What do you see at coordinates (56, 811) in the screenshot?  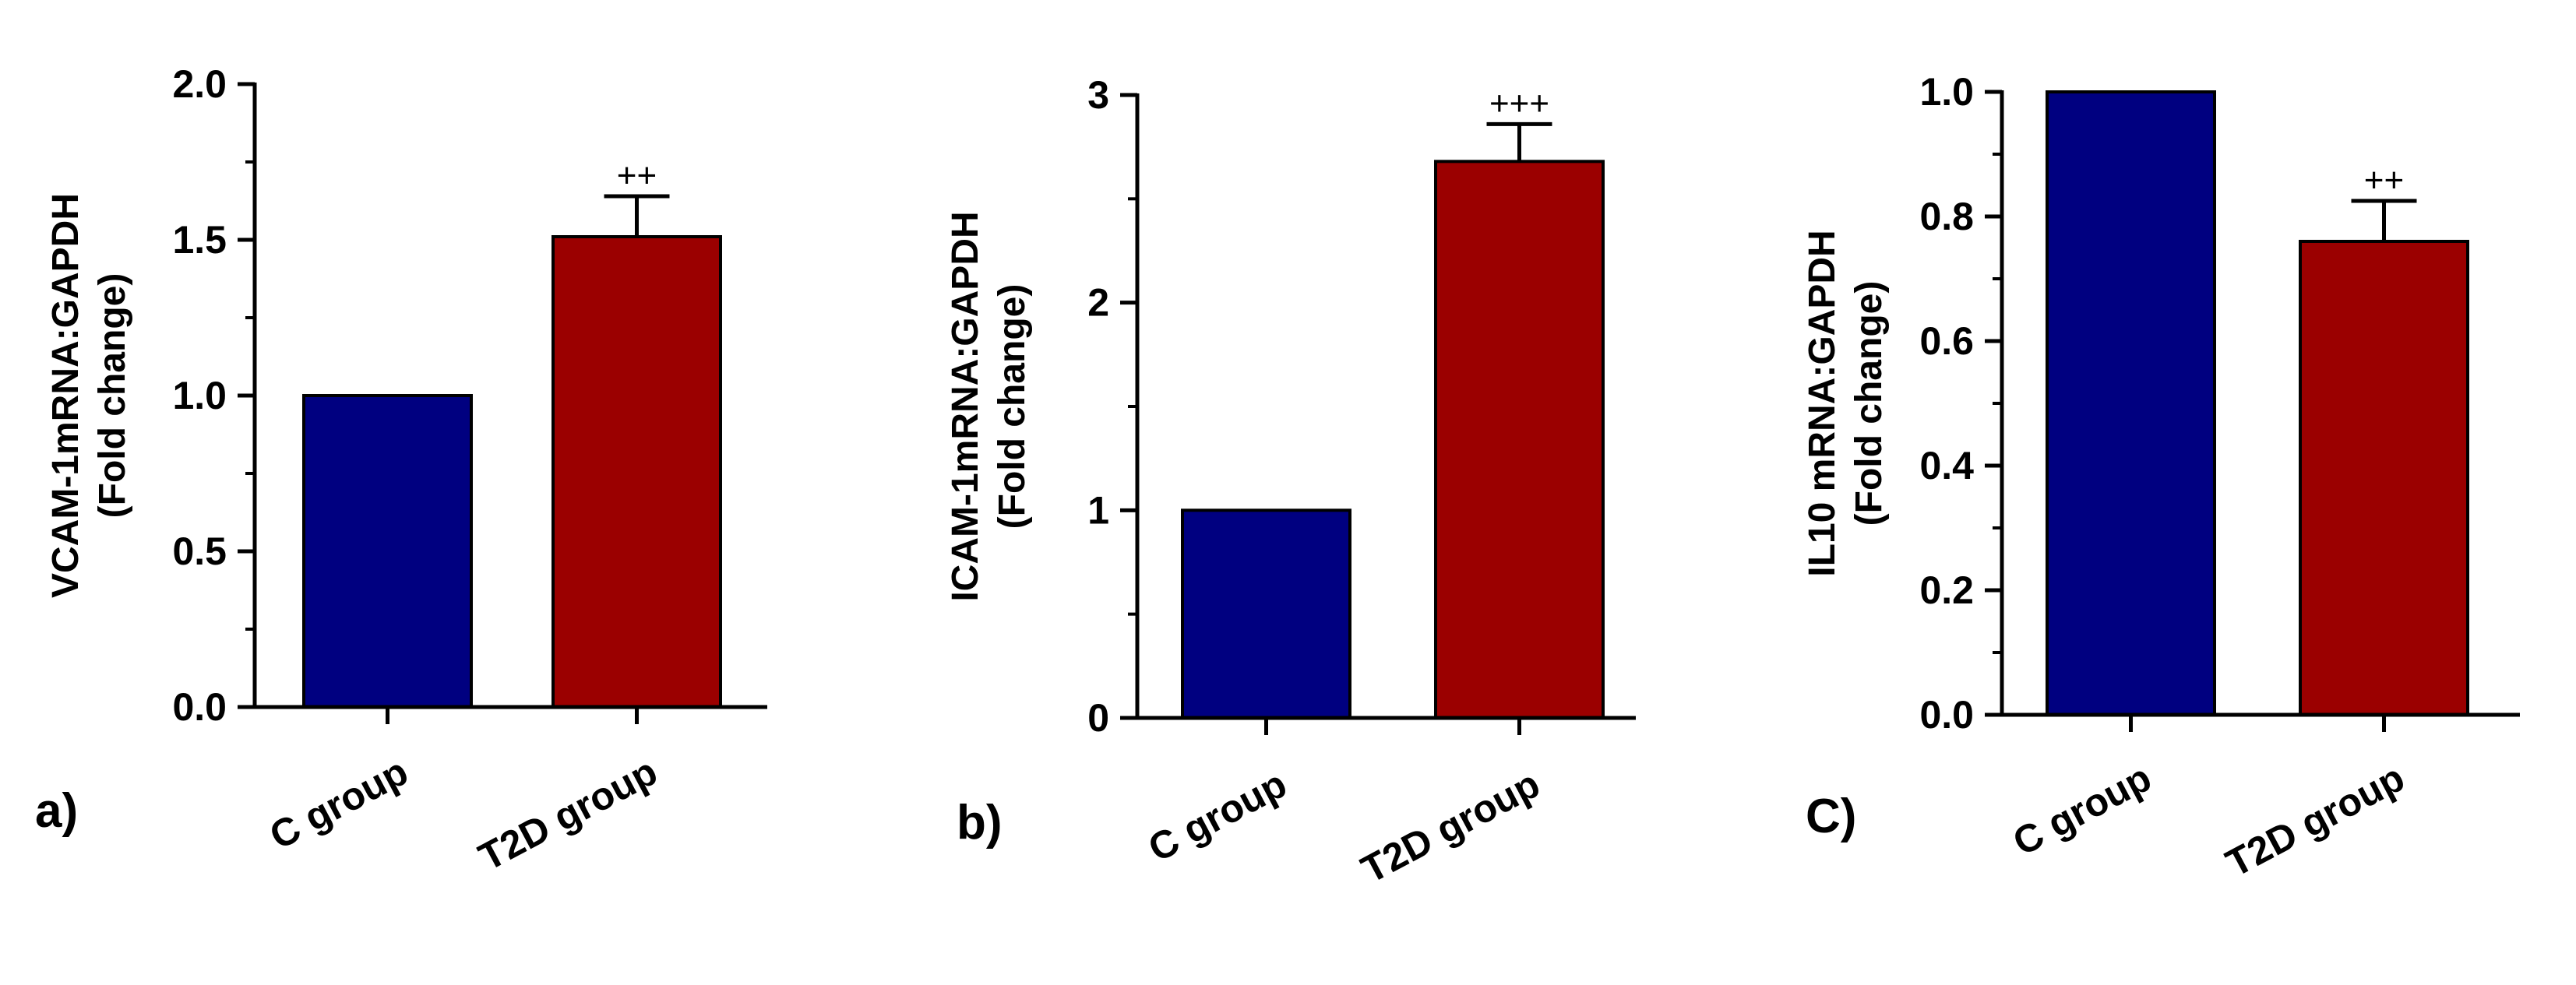 I see `panel-label: a)` at bounding box center [56, 811].